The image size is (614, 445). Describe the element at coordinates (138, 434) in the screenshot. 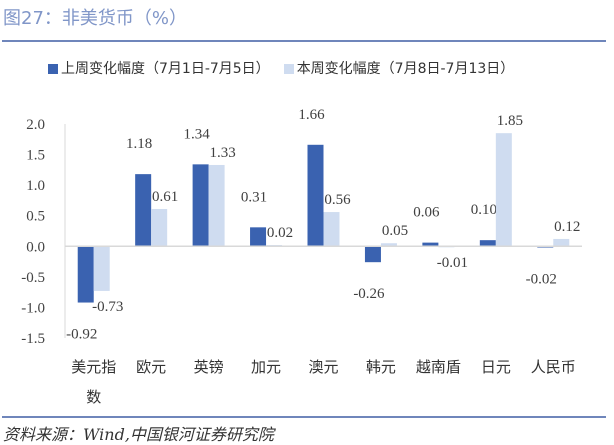

I see `source-note: 资料来源：Wind,中国银河证券研究院` at that location.